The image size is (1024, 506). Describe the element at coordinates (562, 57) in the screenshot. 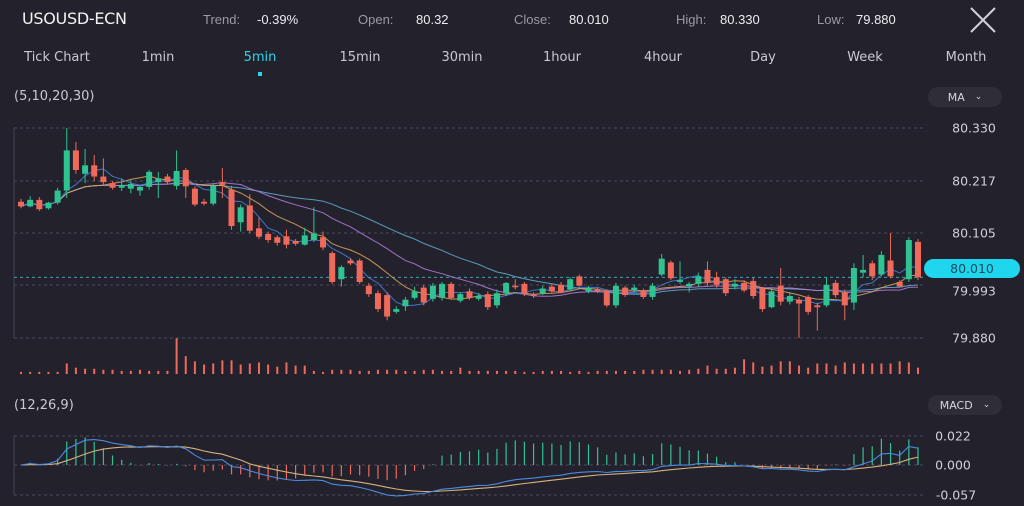

I see `tab-1hour: 1hour` at that location.